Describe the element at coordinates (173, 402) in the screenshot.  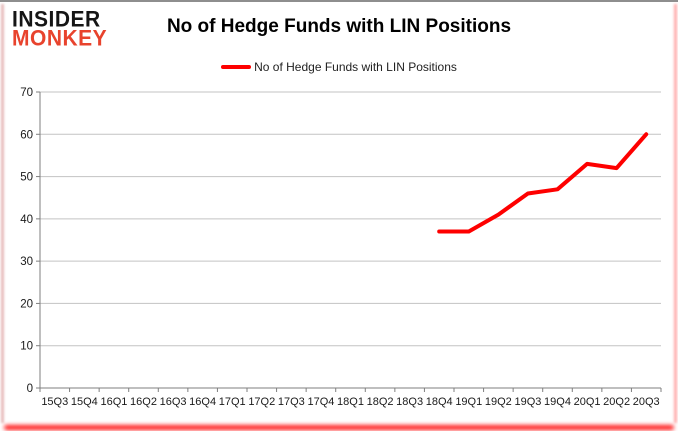
I see `x-axis-tick-label: 16Q3` at that location.